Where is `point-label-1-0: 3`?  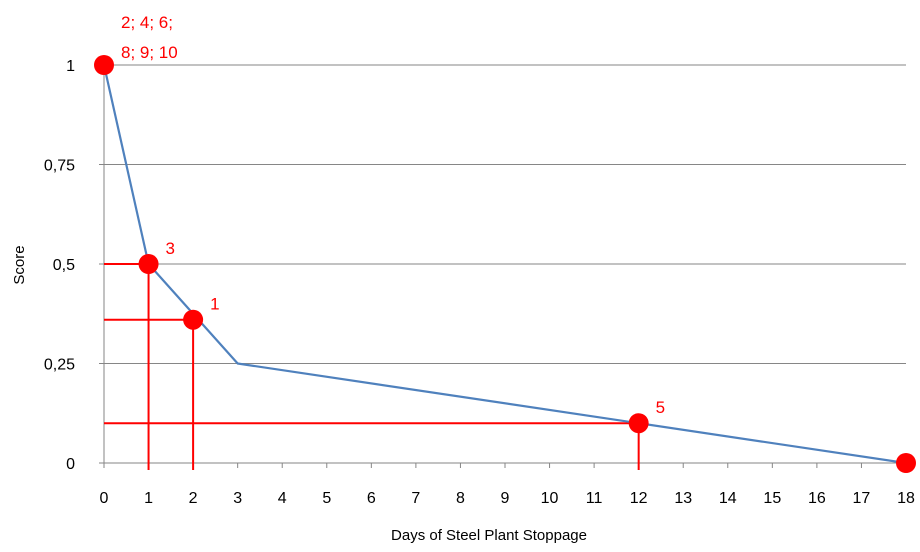
point-label-1-0: 3 is located at coordinates (170, 248).